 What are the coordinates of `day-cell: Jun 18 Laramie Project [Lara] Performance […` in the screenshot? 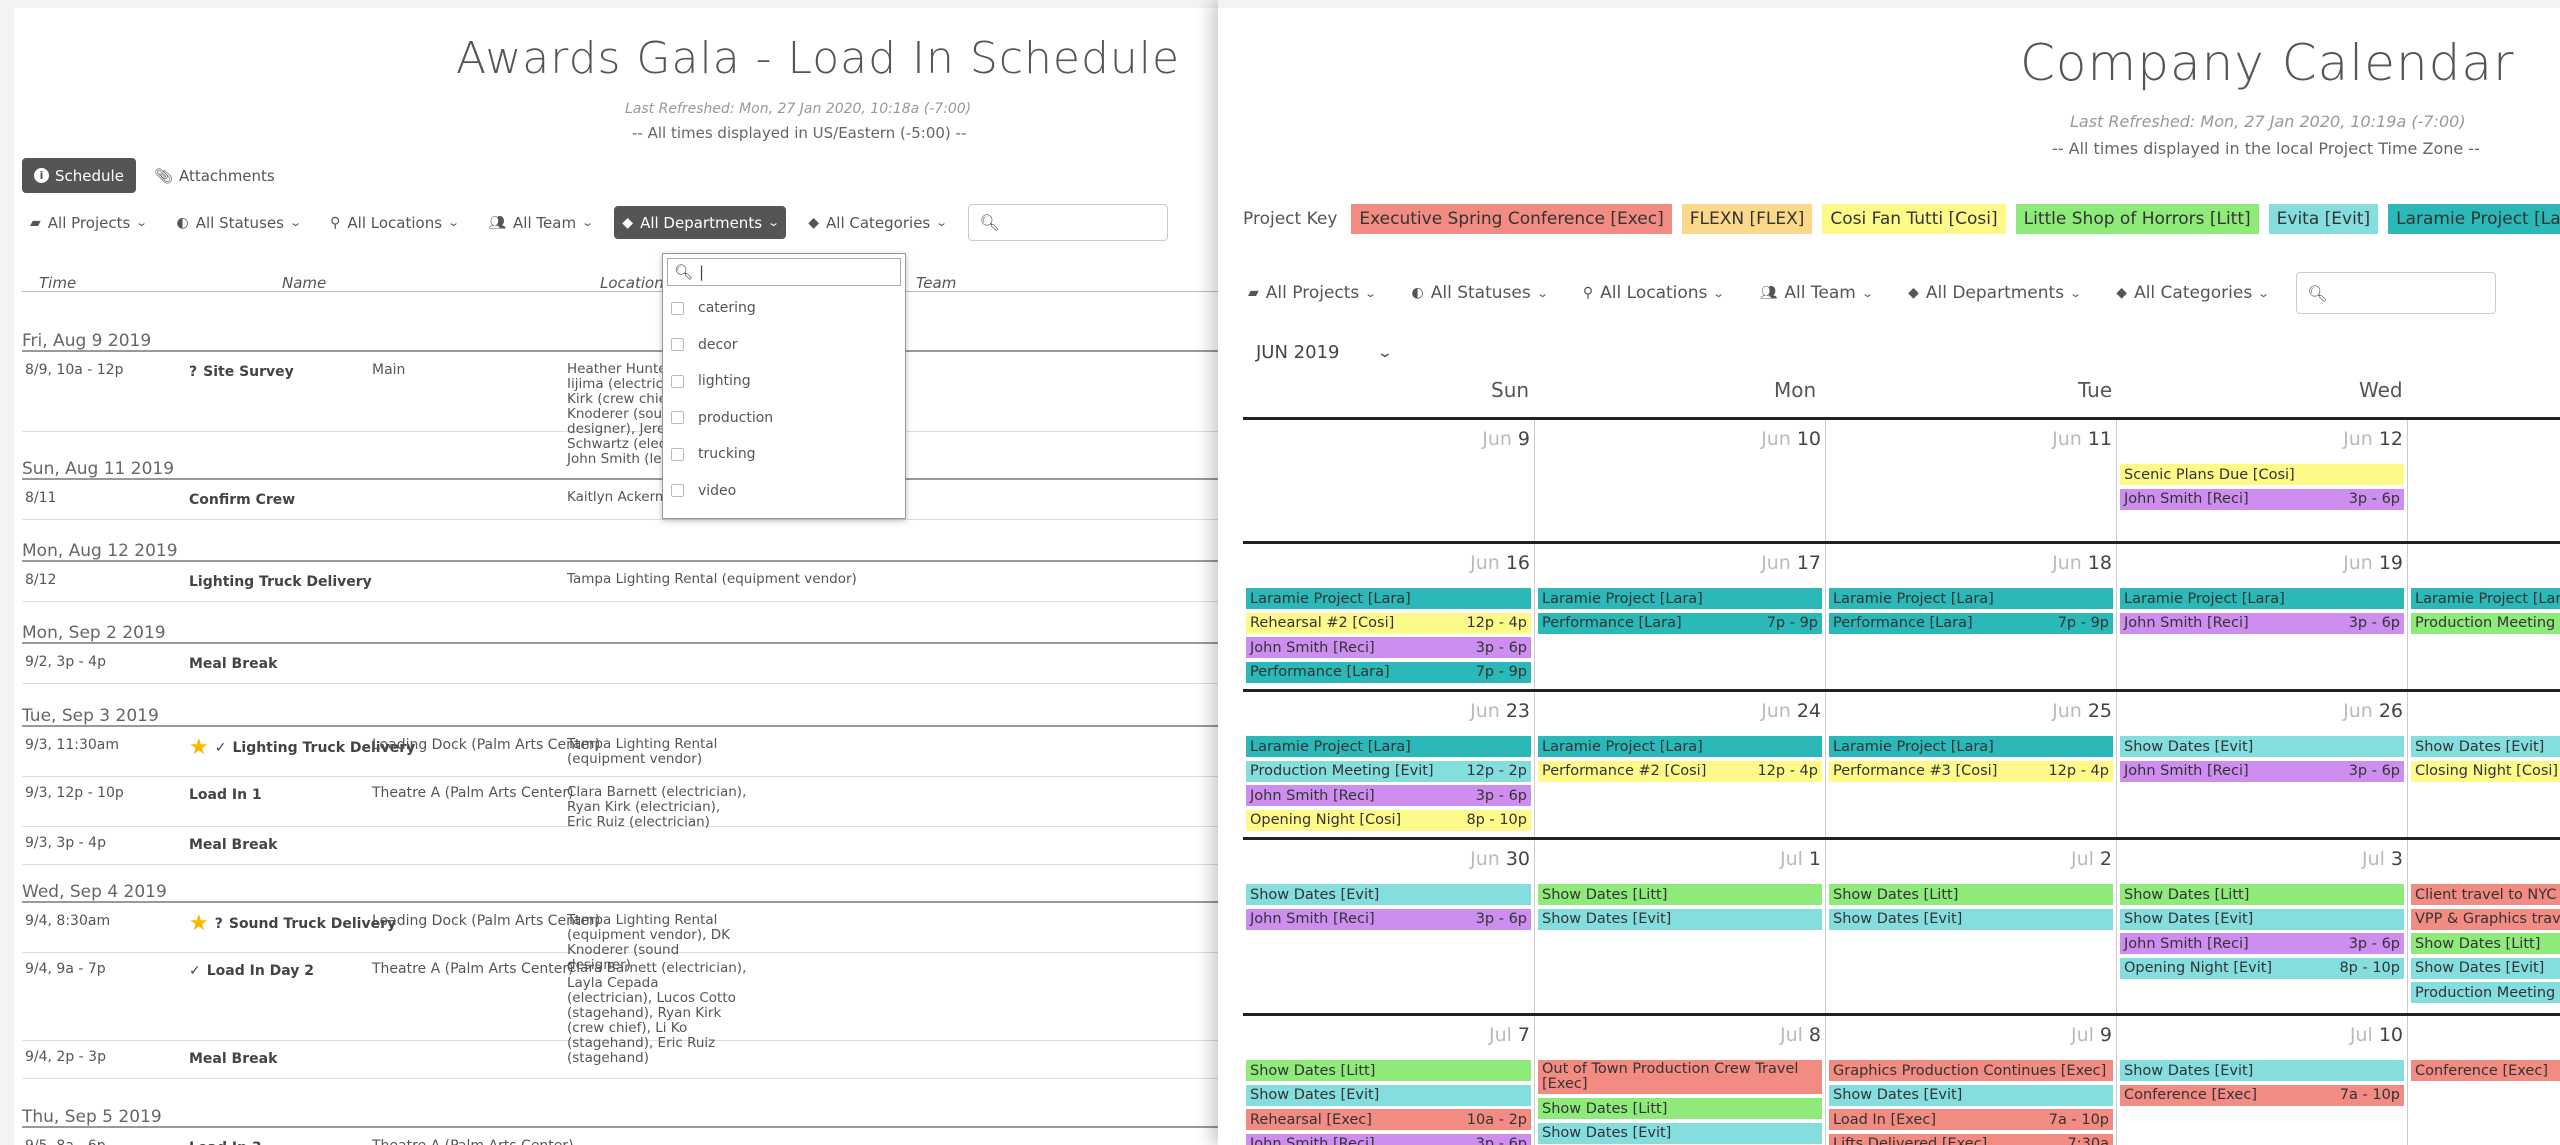 It's located at (1970, 618).